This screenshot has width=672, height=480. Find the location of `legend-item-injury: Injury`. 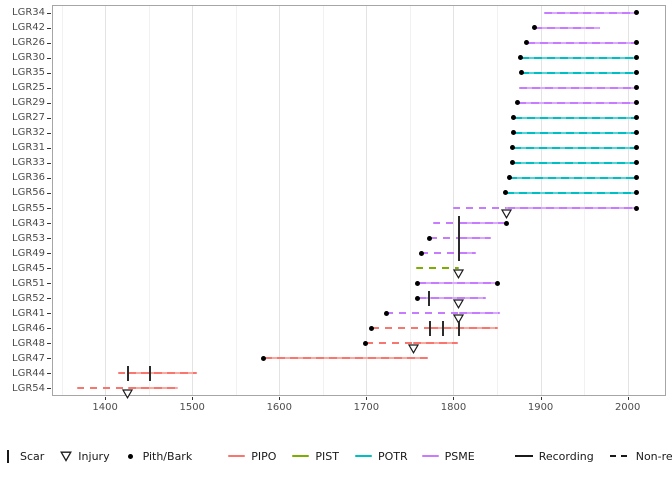

legend-item-injury: Injury is located at coordinates (84, 456).